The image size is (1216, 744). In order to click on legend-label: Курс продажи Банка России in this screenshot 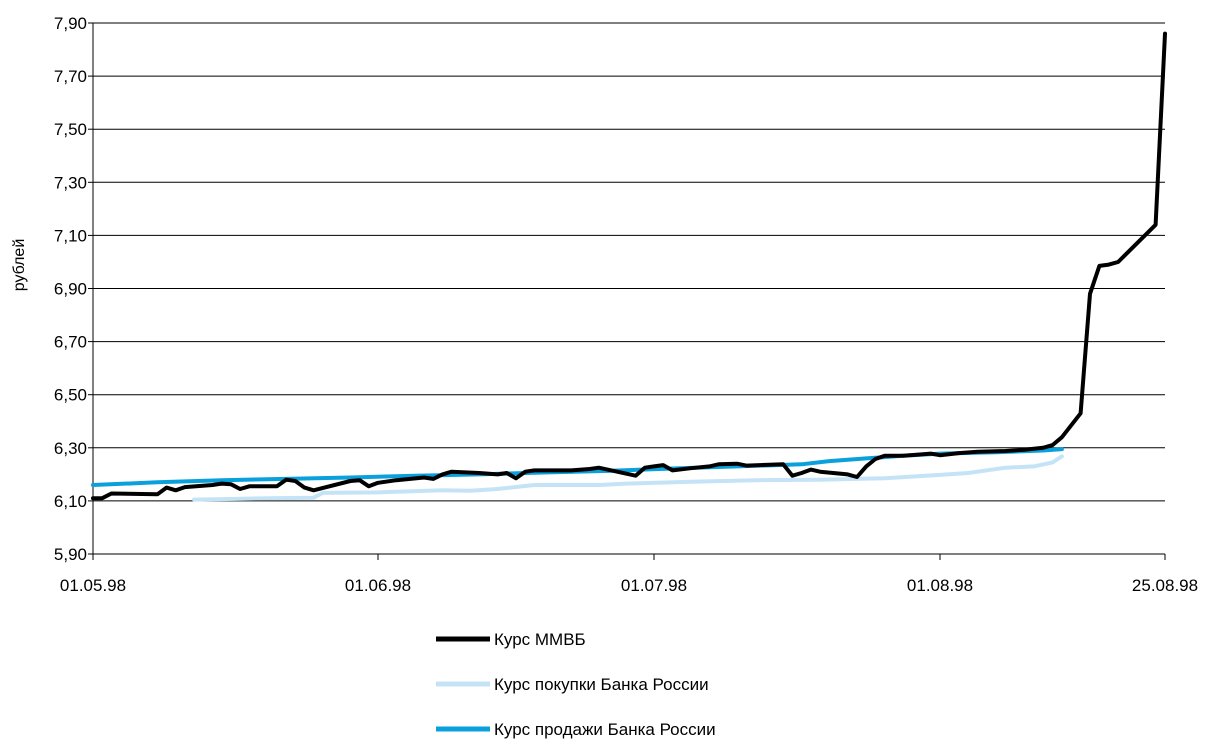, I will do `click(605, 729)`.